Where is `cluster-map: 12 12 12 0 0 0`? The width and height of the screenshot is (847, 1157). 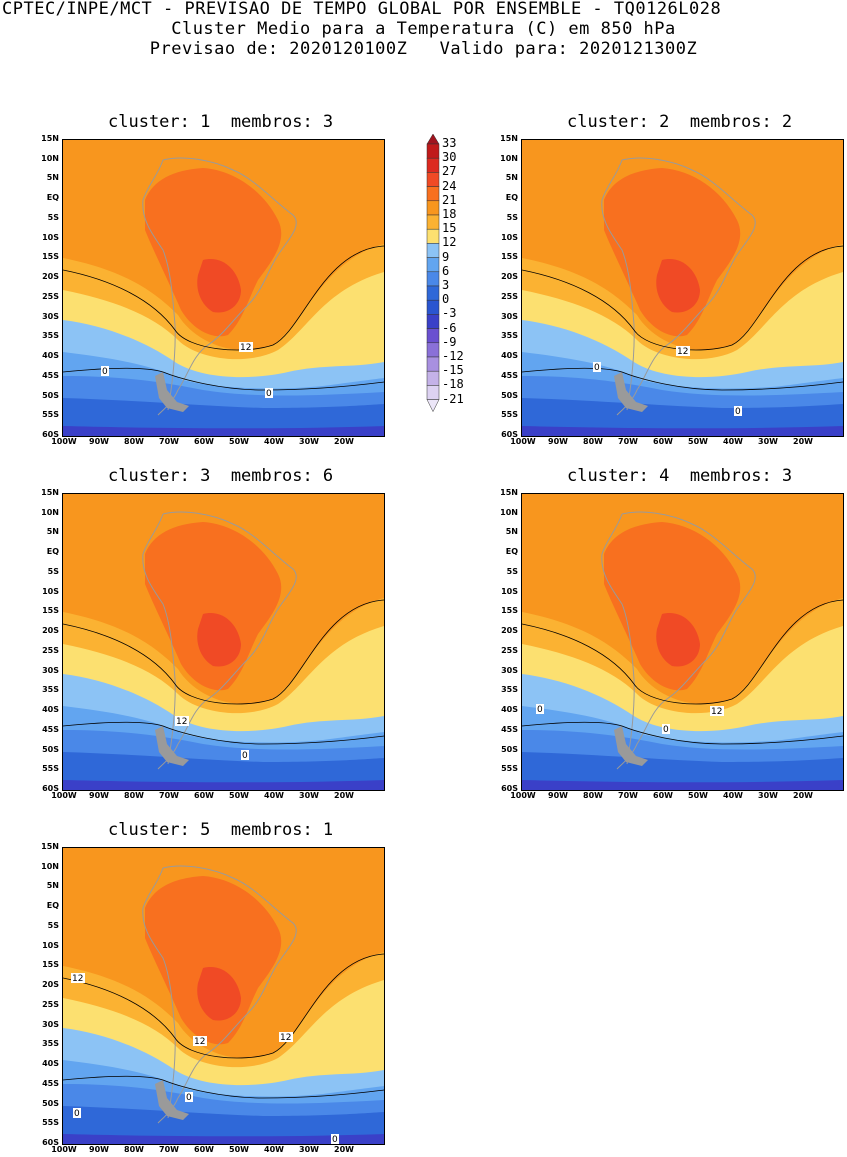 cluster-map: 12 12 12 0 0 0 is located at coordinates (223, 996).